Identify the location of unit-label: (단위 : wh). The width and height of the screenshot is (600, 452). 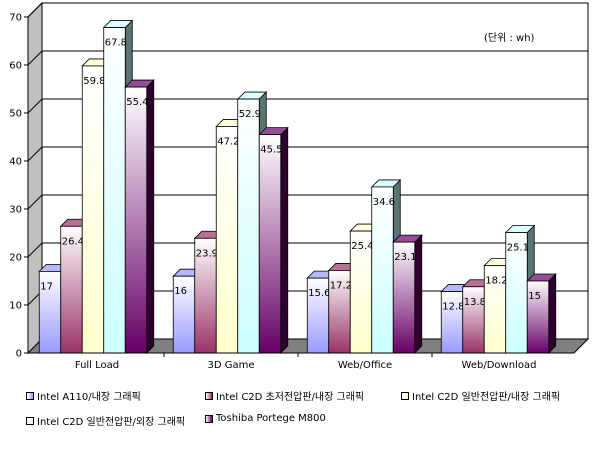
(509, 37).